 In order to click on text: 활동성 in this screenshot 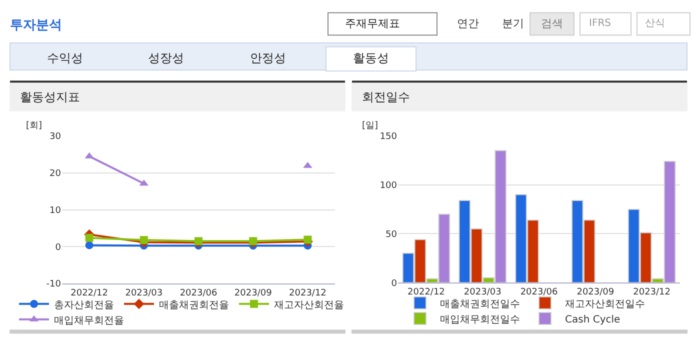, I will do `click(371, 58)`.